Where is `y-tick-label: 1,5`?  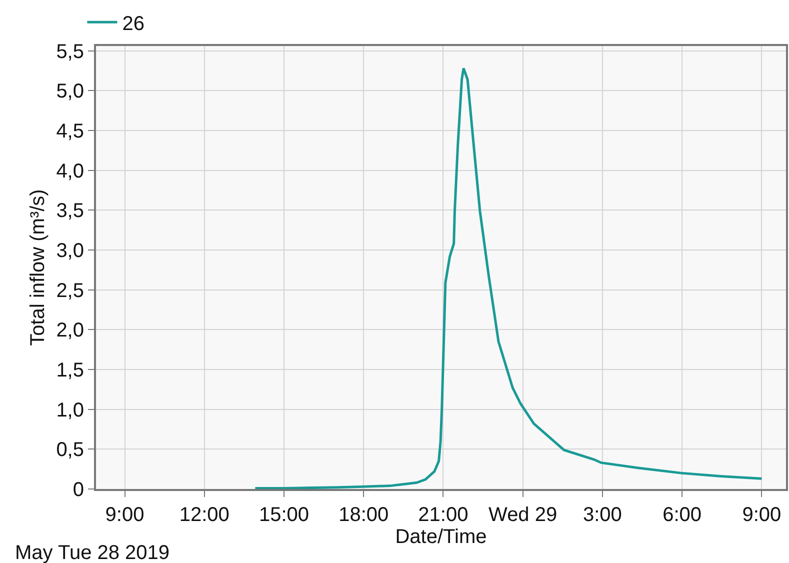 y-tick-label: 1,5 is located at coordinates (70, 370).